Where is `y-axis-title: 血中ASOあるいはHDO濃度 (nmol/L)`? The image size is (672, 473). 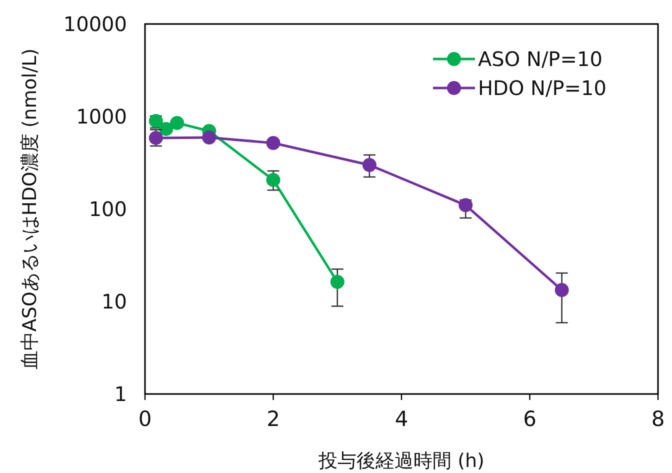 y-axis-title: 血中ASOあるいはHDO濃度 (nmol/L) is located at coordinates (30, 209).